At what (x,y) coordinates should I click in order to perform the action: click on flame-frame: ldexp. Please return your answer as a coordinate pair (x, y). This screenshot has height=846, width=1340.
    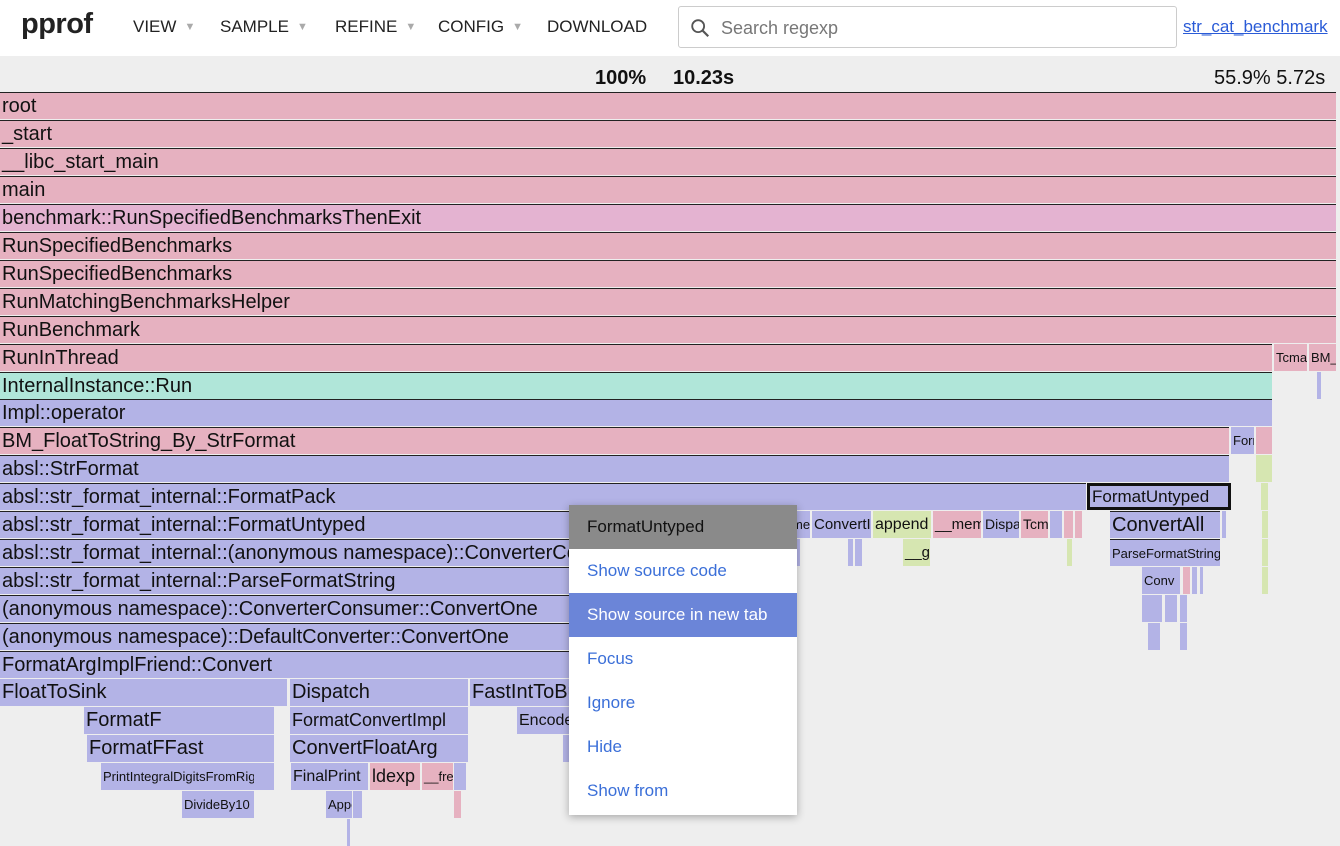
    Looking at the image, I should click on (395, 776).